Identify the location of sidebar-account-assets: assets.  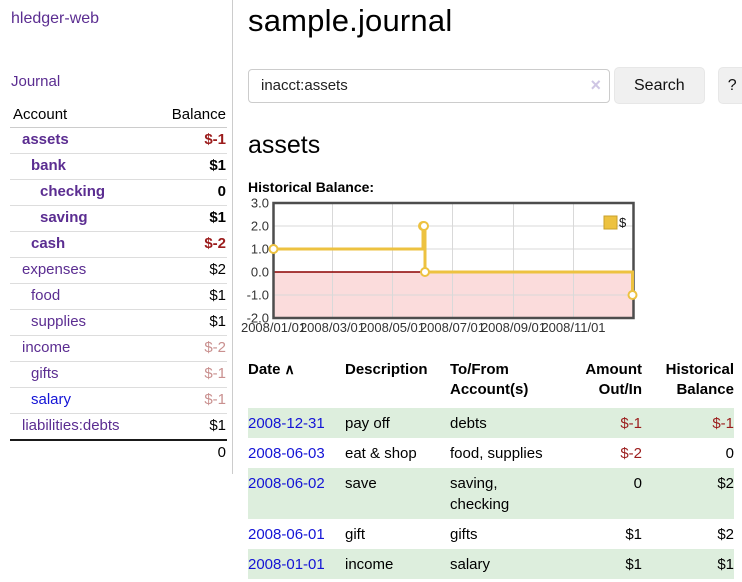
(45, 139).